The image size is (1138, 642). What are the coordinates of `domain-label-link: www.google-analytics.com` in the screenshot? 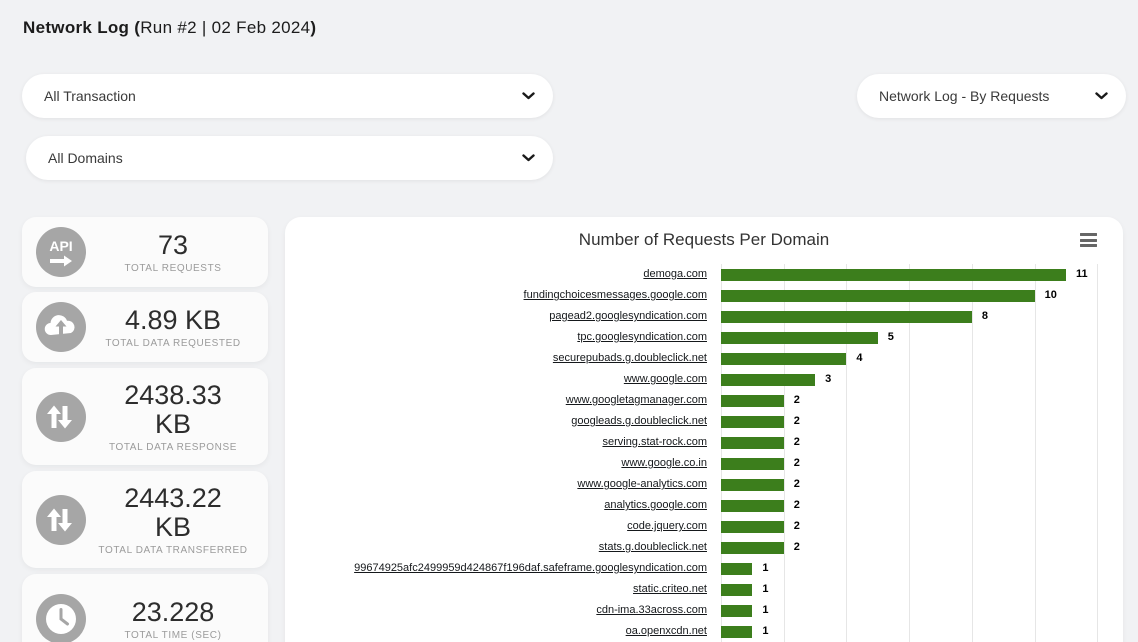 It's located at (642, 484).